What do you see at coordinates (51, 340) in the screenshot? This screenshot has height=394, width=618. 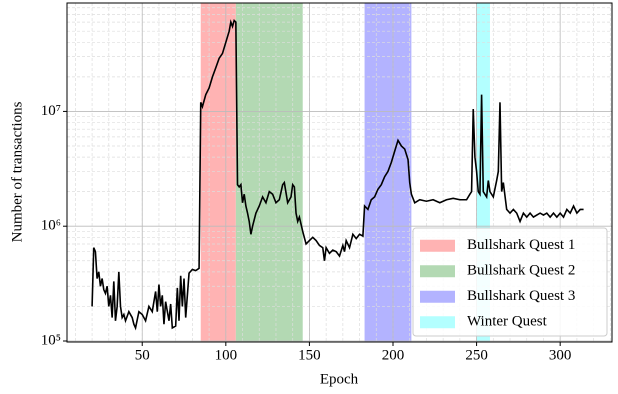 I see `y-tick-label: 10⁵` at bounding box center [51, 340].